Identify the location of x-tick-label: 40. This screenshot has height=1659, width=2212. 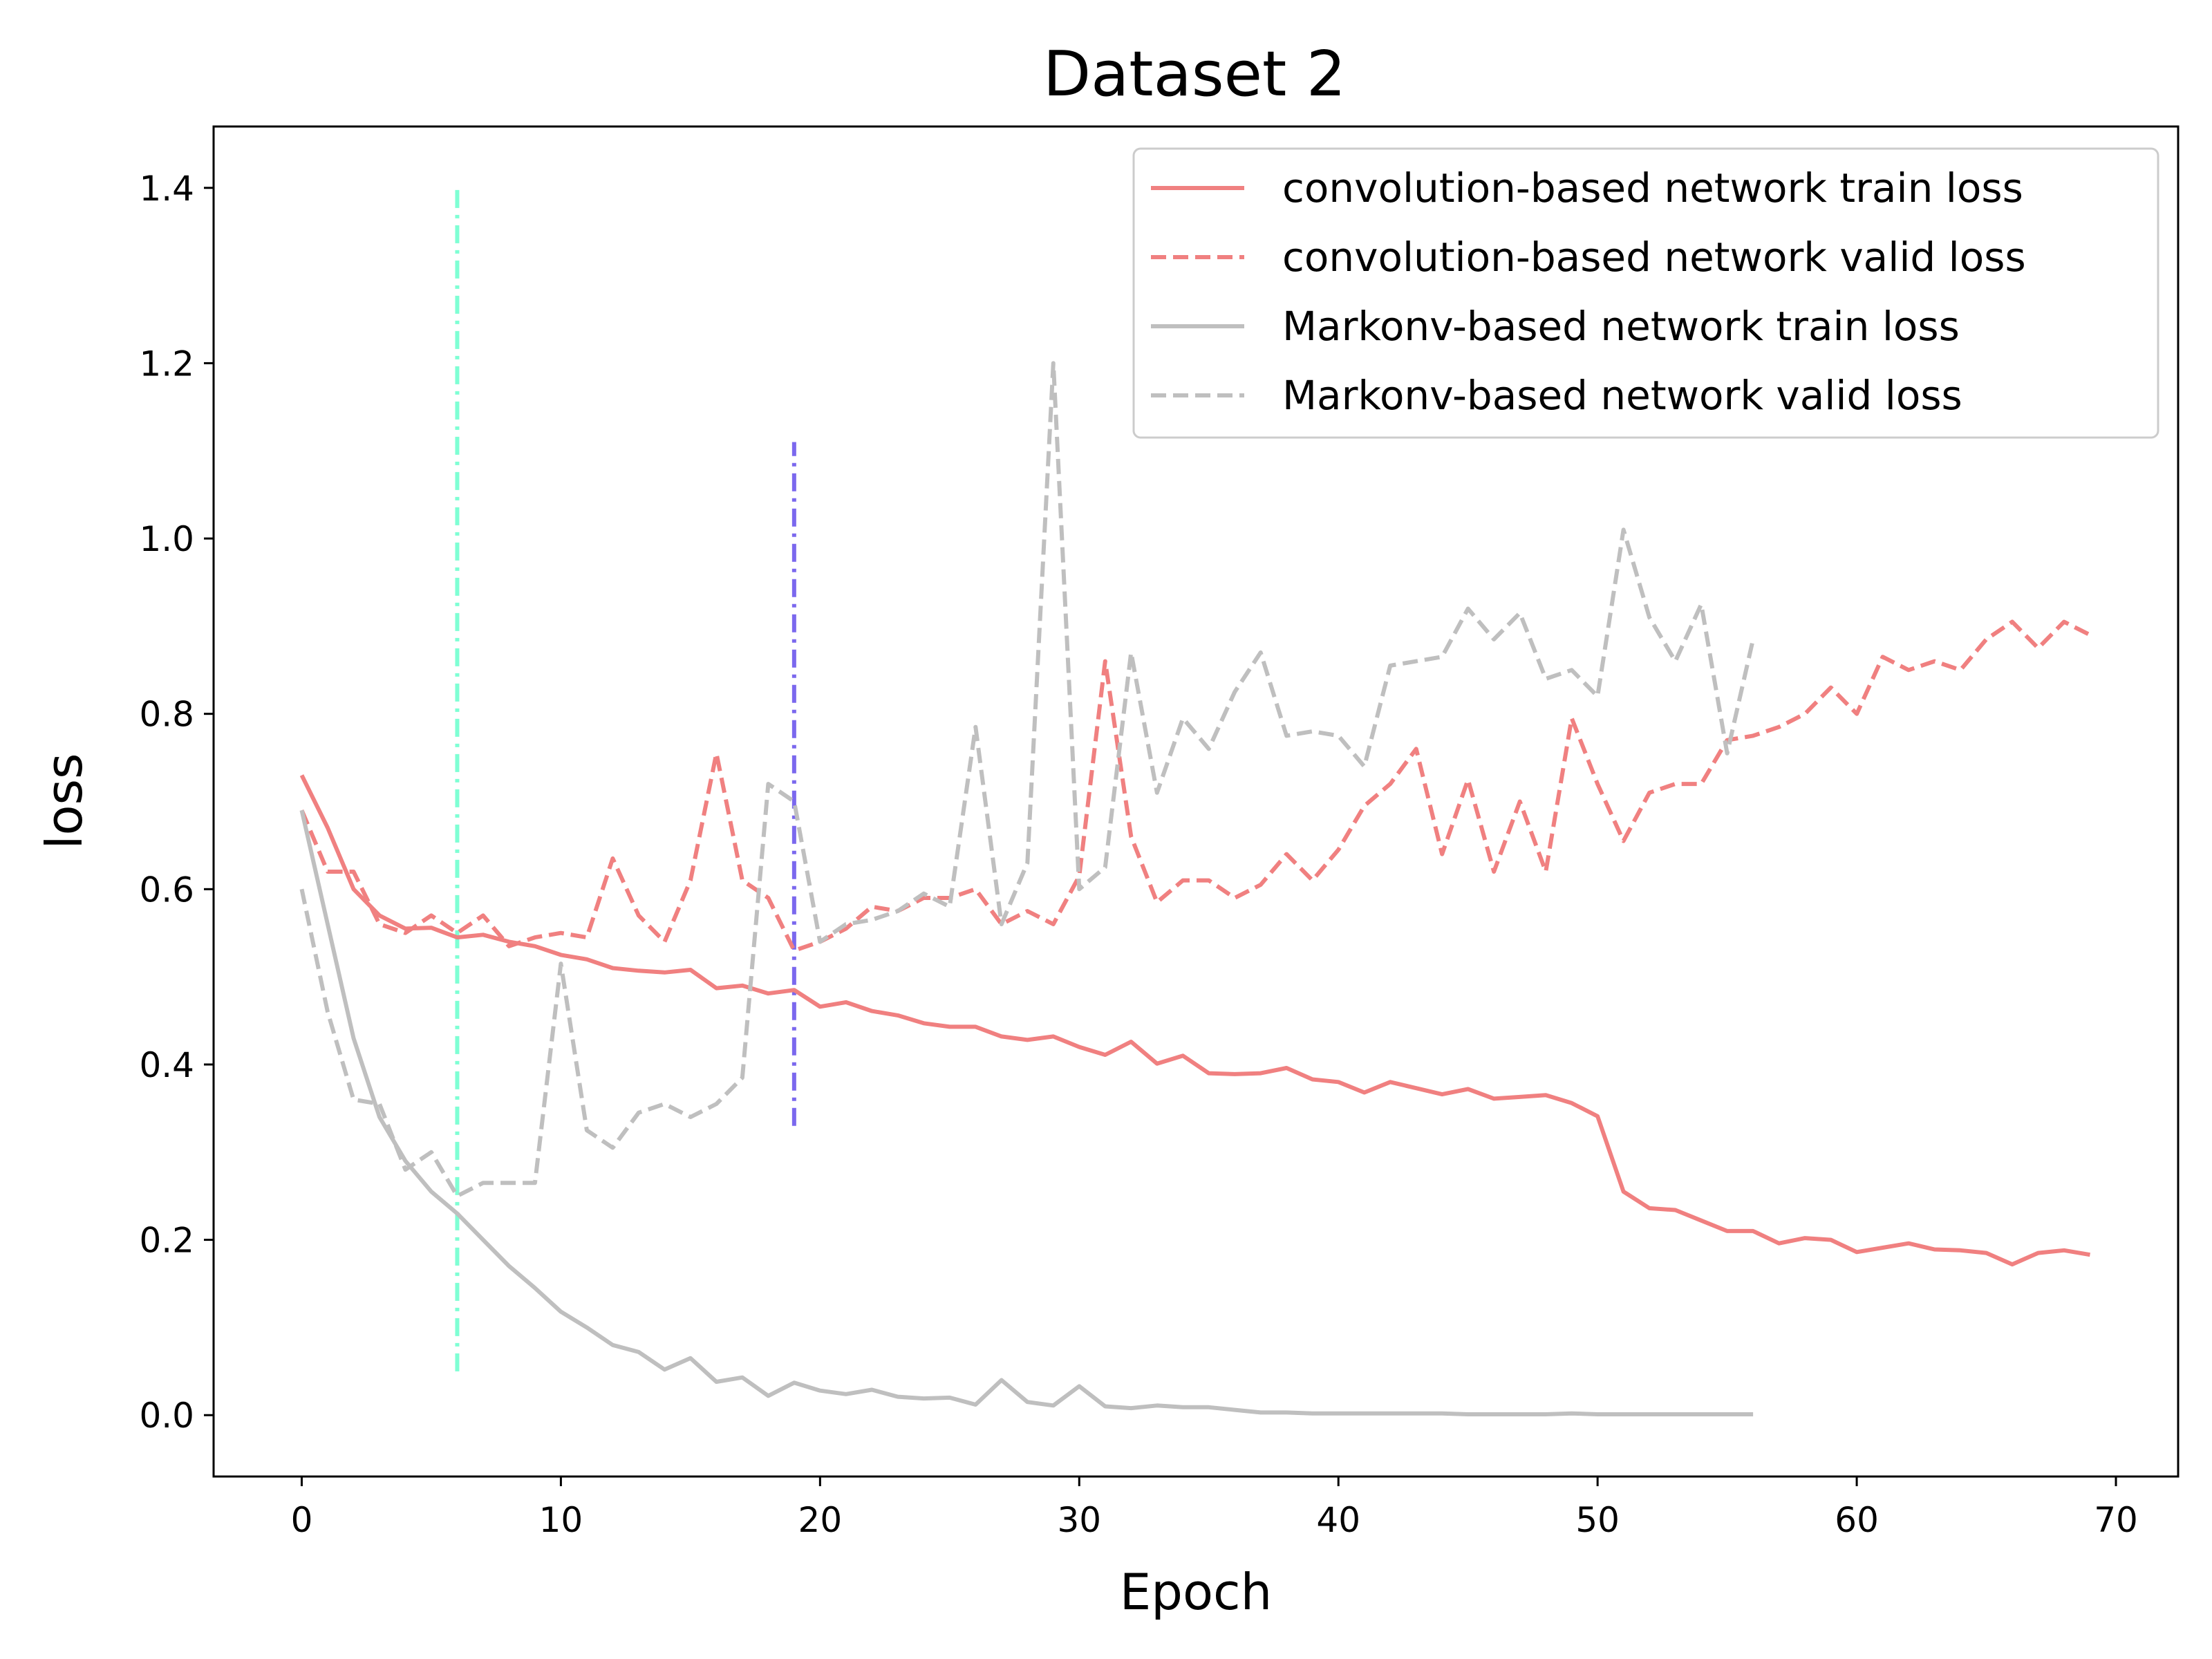
(1338, 1520).